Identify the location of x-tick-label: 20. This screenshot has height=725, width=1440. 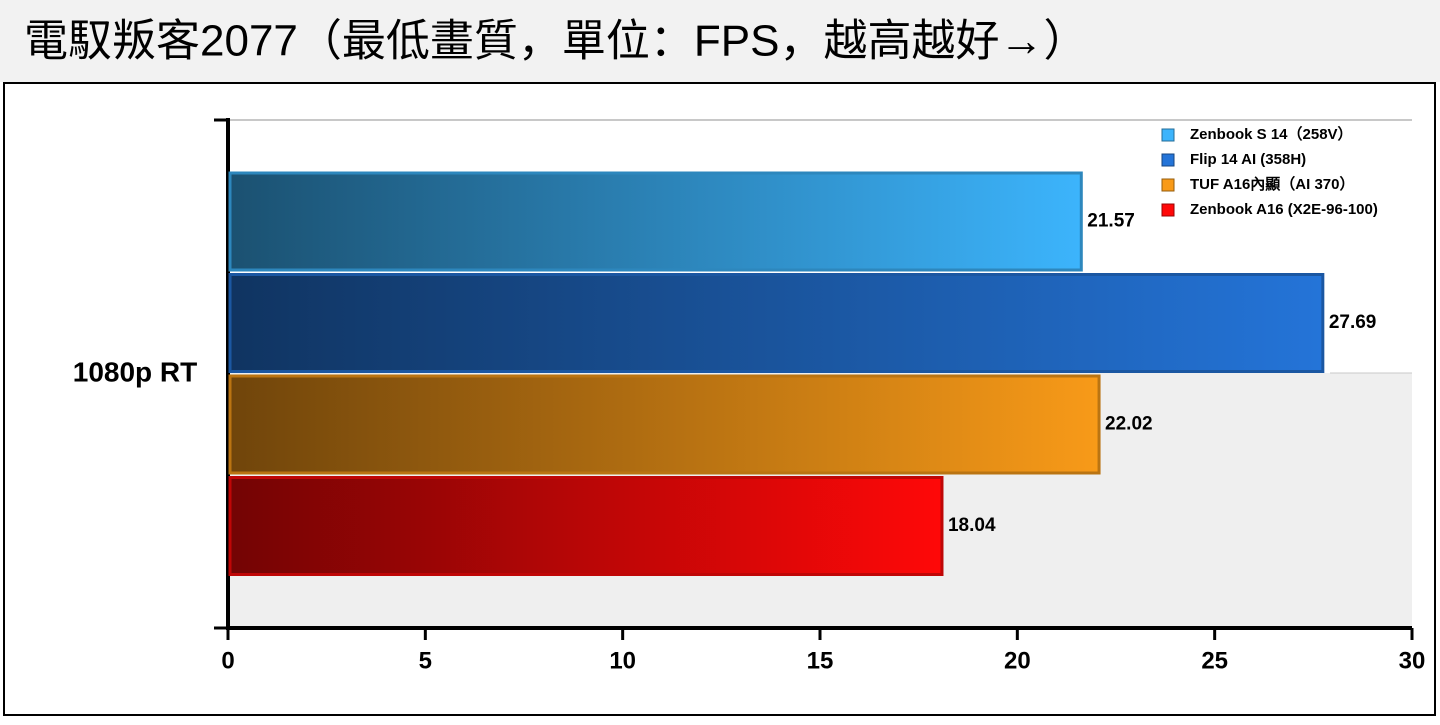
(1017, 660).